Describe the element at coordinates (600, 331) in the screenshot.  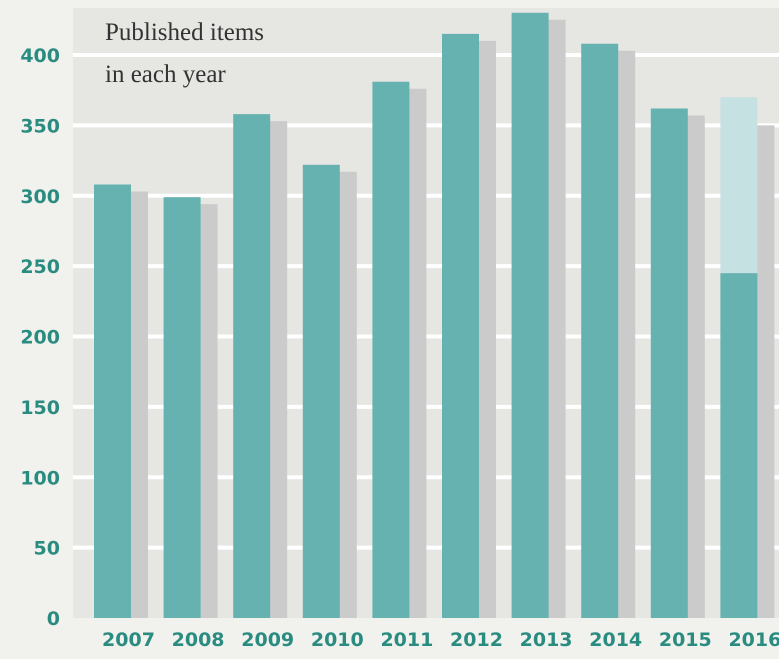
I see `bar-2014` at that location.